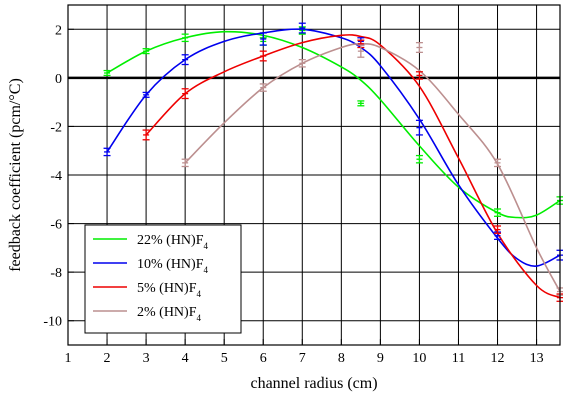  Describe the element at coordinates (313, 383) in the screenshot. I see `x-axis-label: channel radius (cm)` at that location.